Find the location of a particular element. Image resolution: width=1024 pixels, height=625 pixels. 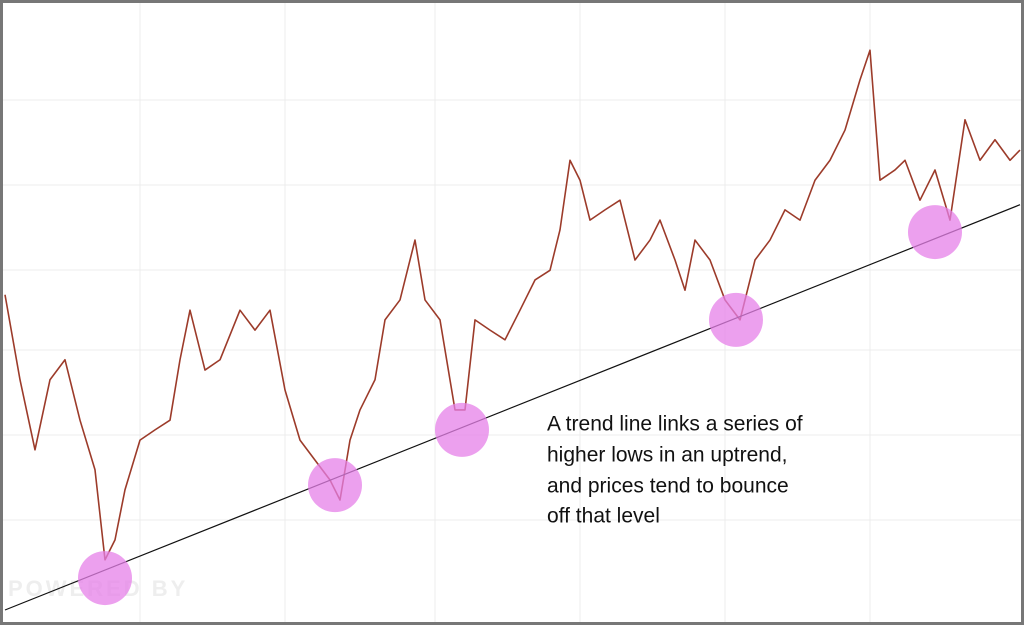

annotation-line: and prices tend to bounce is located at coordinates (668, 486).